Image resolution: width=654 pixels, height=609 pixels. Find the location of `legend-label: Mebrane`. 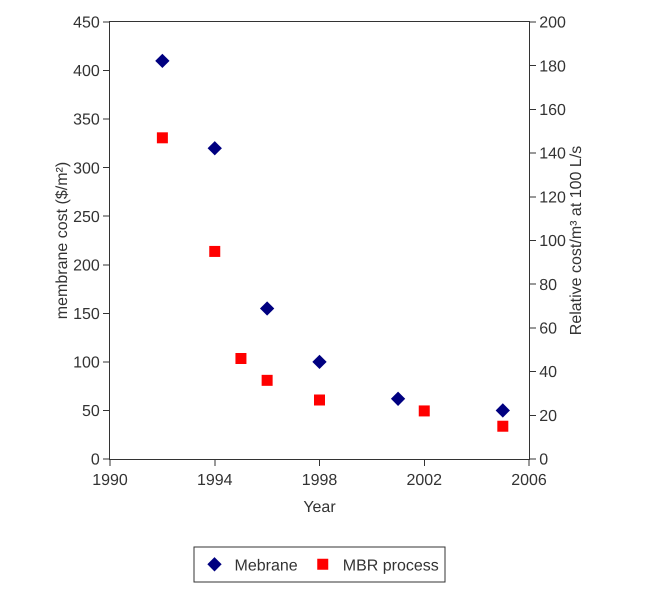

legend-label: Mebrane is located at coordinates (266, 566).